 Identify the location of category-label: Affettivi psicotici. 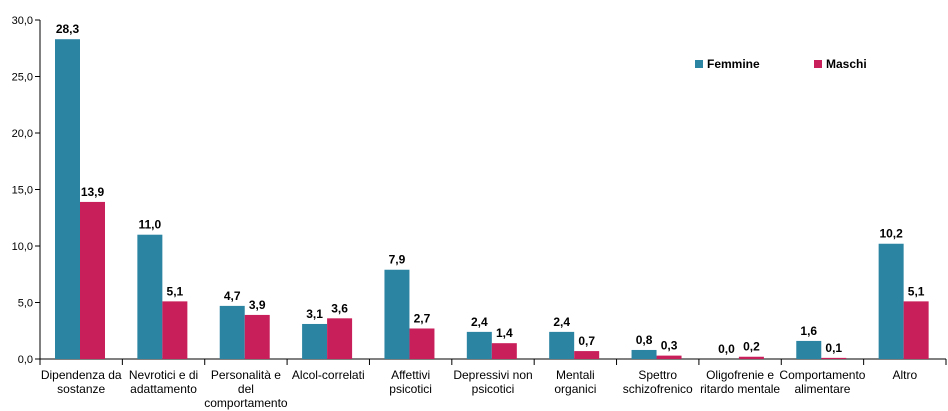
(410, 382).